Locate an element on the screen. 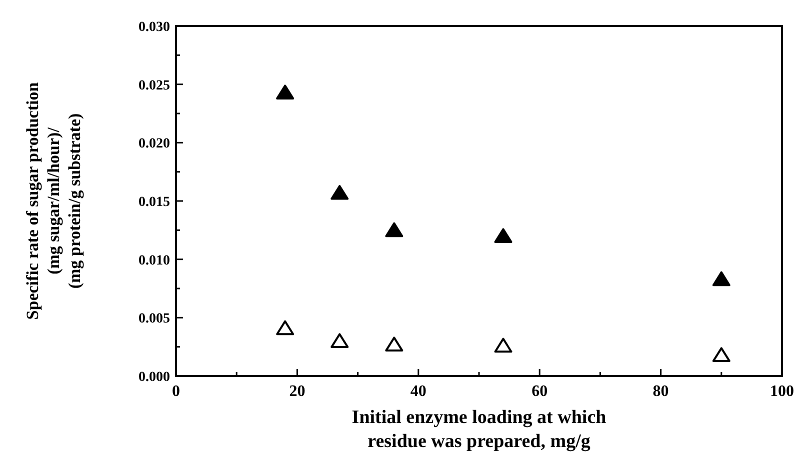 Image resolution: width=810 pixels, height=473 pixels. x-tick-label: 40 is located at coordinates (418, 391).